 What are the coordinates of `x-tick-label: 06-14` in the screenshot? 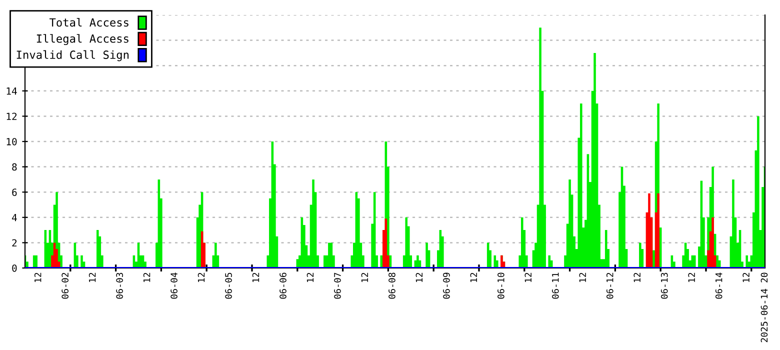 It's located at (718, 285).